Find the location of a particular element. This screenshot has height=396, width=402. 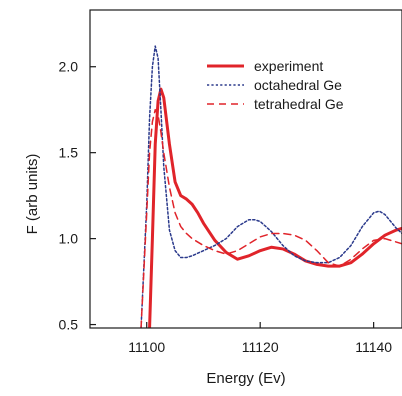

x-tick-label: 11140 is located at coordinates (373, 347).